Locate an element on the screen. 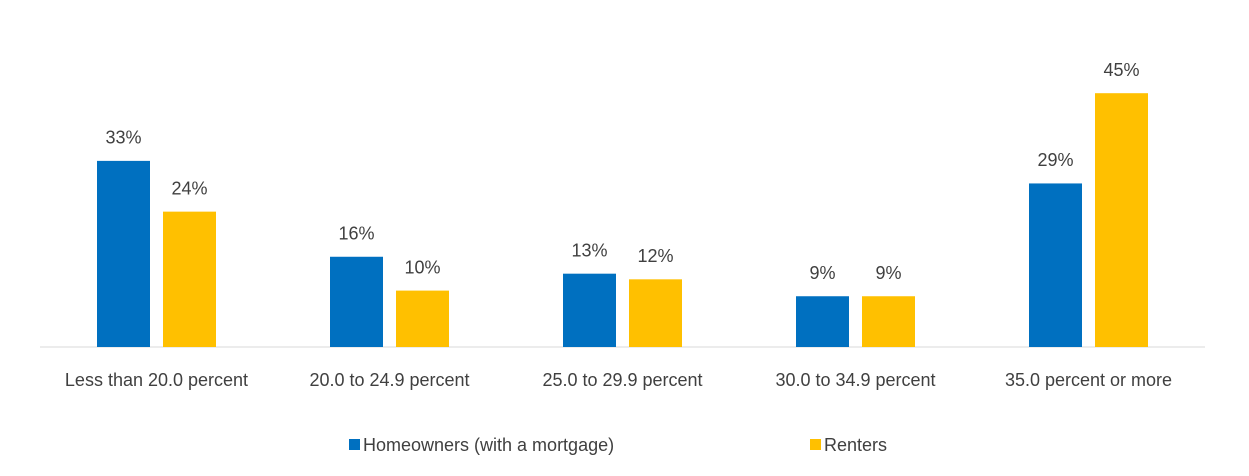  data-label: 16% is located at coordinates (356, 234).